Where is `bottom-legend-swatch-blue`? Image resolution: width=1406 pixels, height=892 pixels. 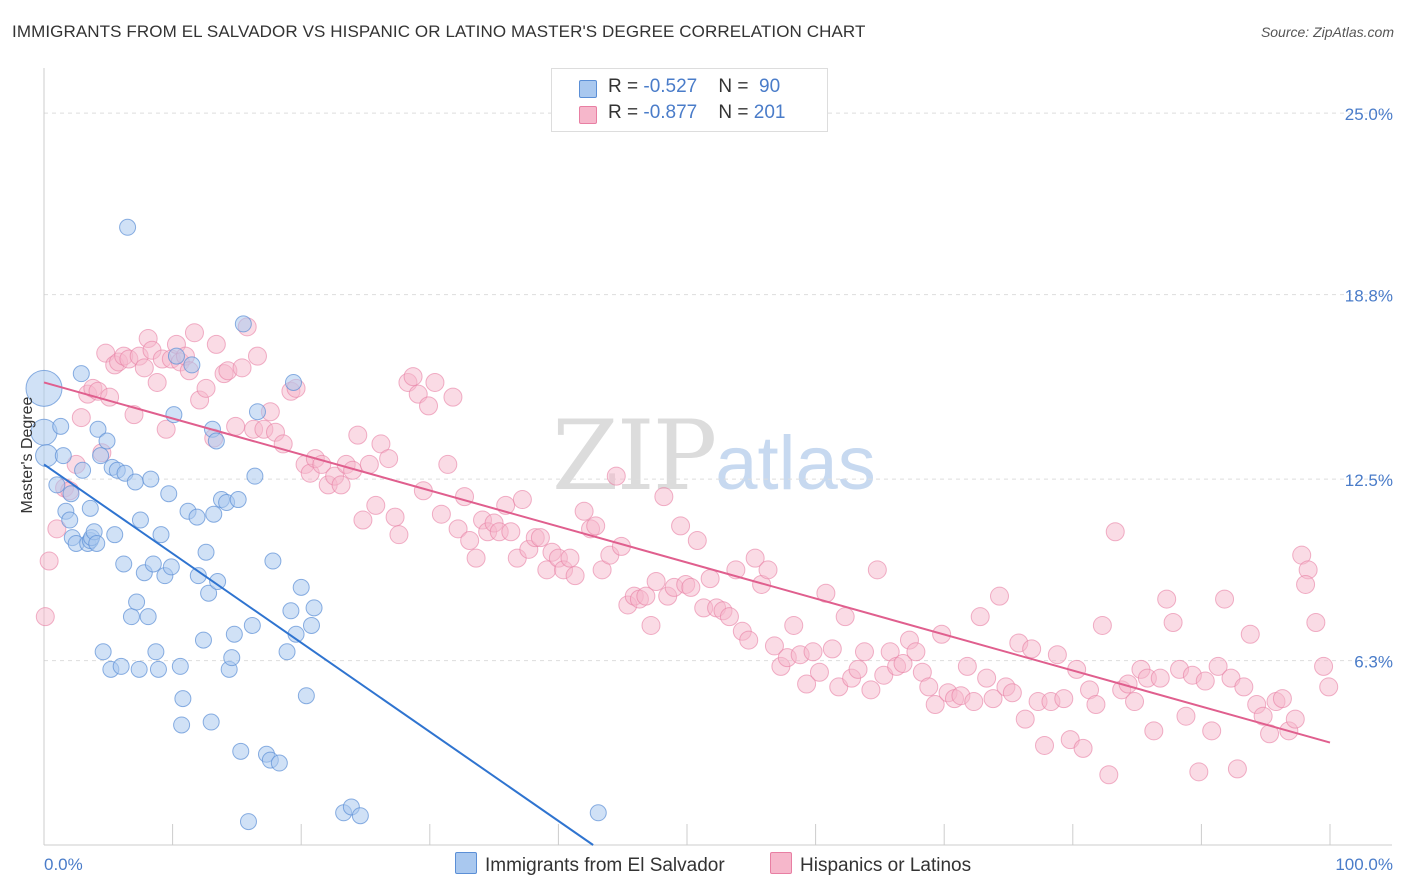
bottom-legend-swatch-blue is located at coordinates (466, 863).